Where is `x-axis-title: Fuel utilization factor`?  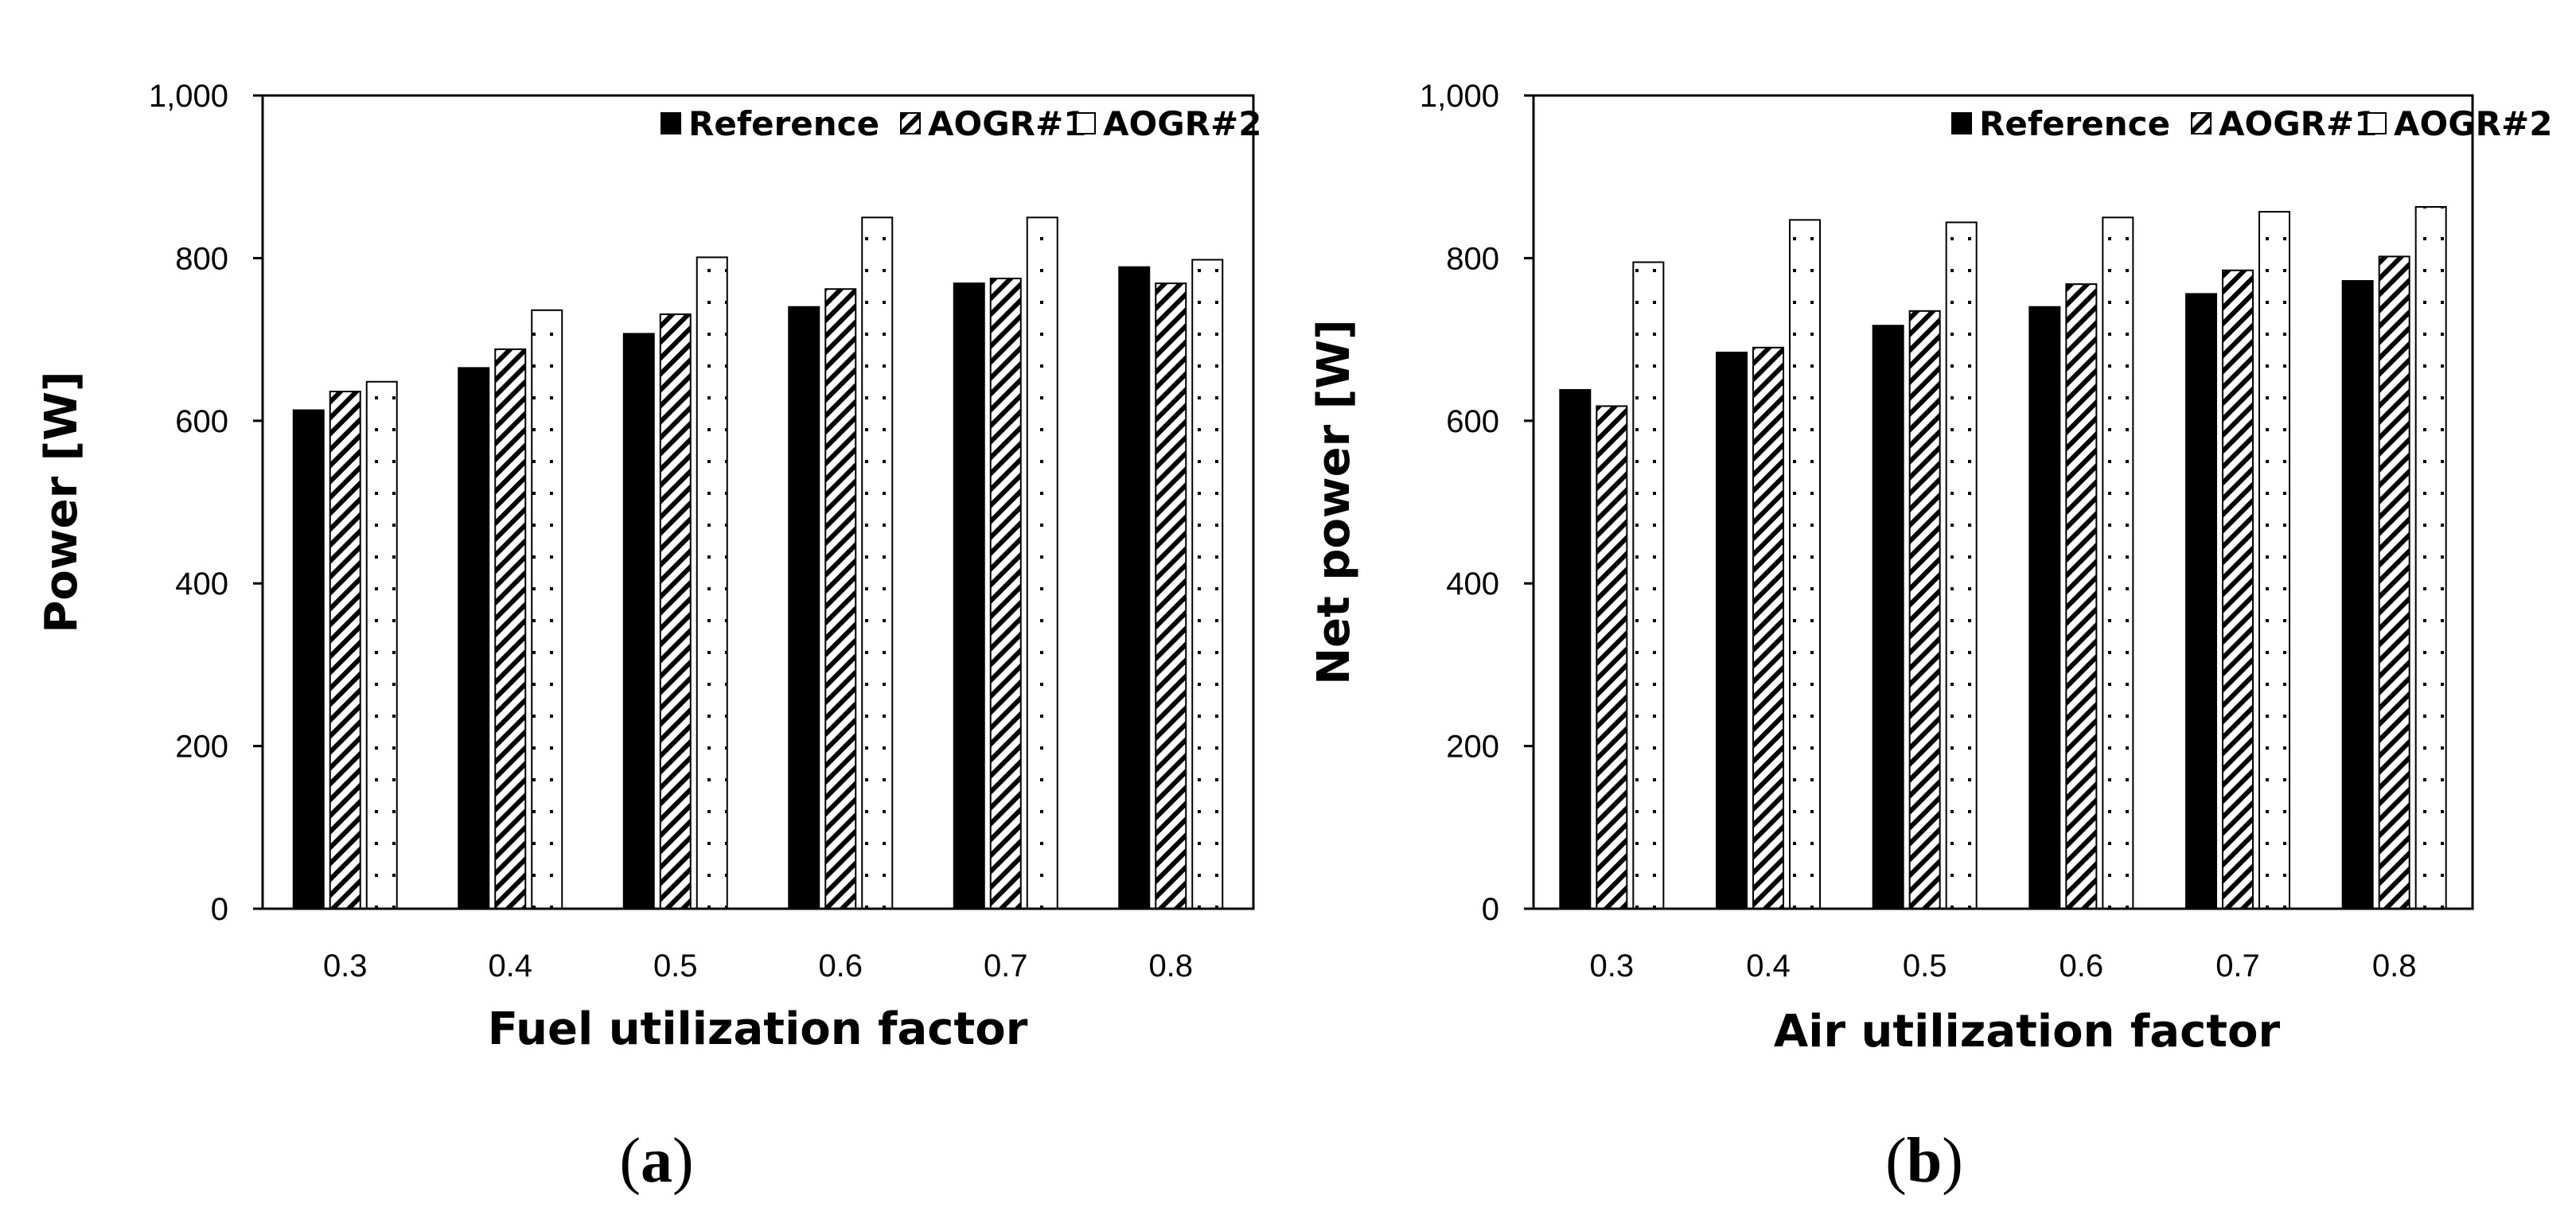 x-axis-title: Fuel utilization factor is located at coordinates (758, 1029).